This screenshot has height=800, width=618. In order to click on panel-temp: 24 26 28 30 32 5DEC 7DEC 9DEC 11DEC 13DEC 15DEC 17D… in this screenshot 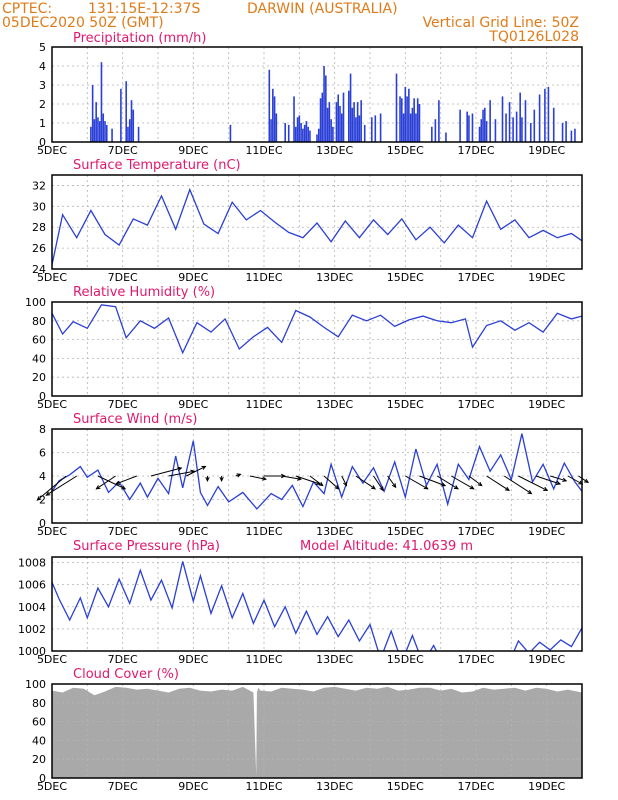, I will do `click(307, 229)`.